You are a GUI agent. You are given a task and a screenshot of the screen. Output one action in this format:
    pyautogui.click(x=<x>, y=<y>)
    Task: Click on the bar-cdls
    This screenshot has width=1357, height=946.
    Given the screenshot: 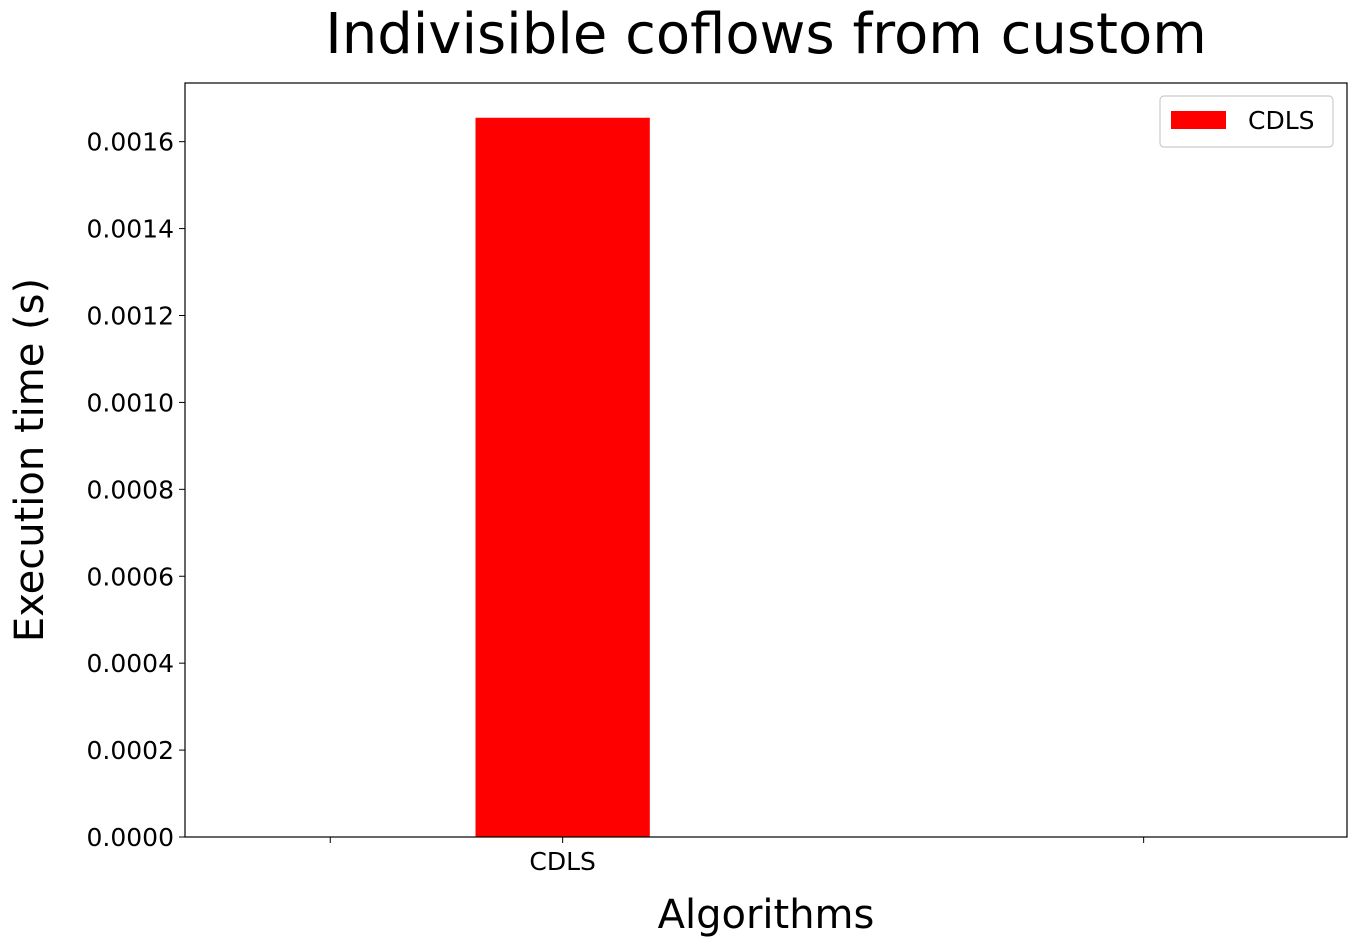 What is the action you would take?
    pyautogui.click(x=562, y=477)
    